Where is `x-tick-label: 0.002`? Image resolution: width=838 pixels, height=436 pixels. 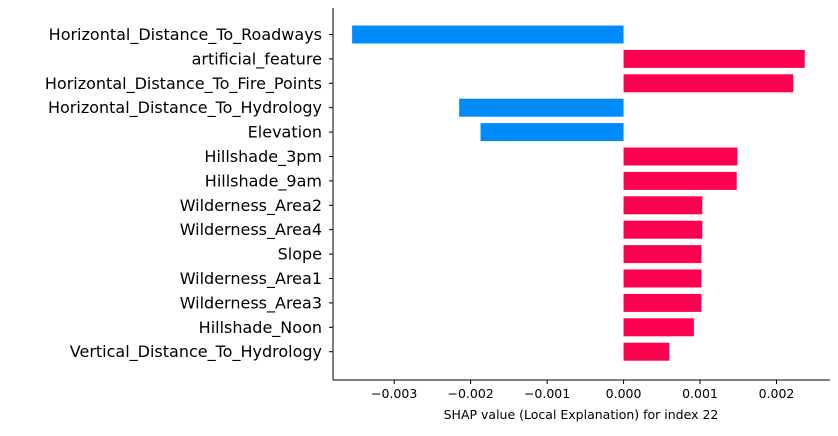 x-tick-label: 0.002 is located at coordinates (777, 393).